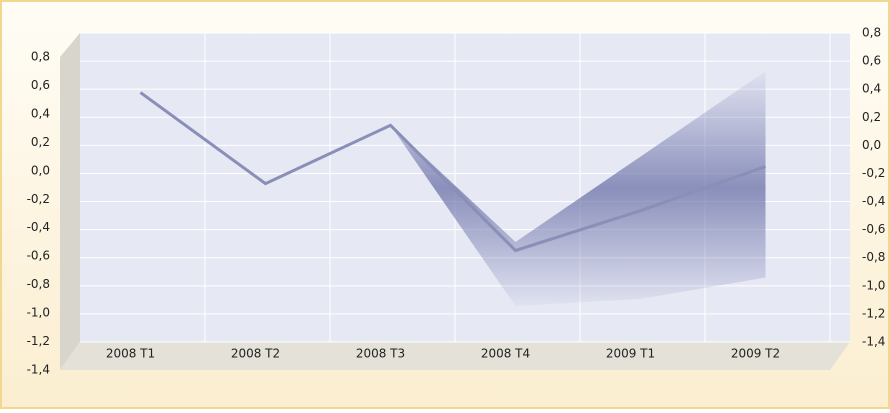 The width and height of the screenshot is (890, 413). Describe the element at coordinates (38, 199) in the screenshot. I see `y-tick-label: -0,2` at that location.